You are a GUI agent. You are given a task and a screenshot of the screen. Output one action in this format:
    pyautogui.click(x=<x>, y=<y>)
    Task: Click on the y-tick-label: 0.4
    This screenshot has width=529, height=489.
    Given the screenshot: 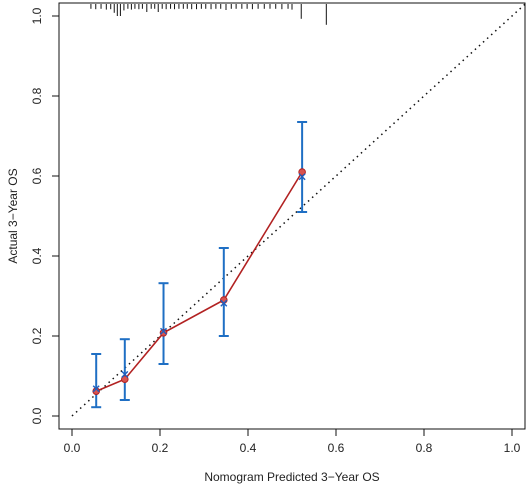 What is the action you would take?
    pyautogui.click(x=37, y=255)
    